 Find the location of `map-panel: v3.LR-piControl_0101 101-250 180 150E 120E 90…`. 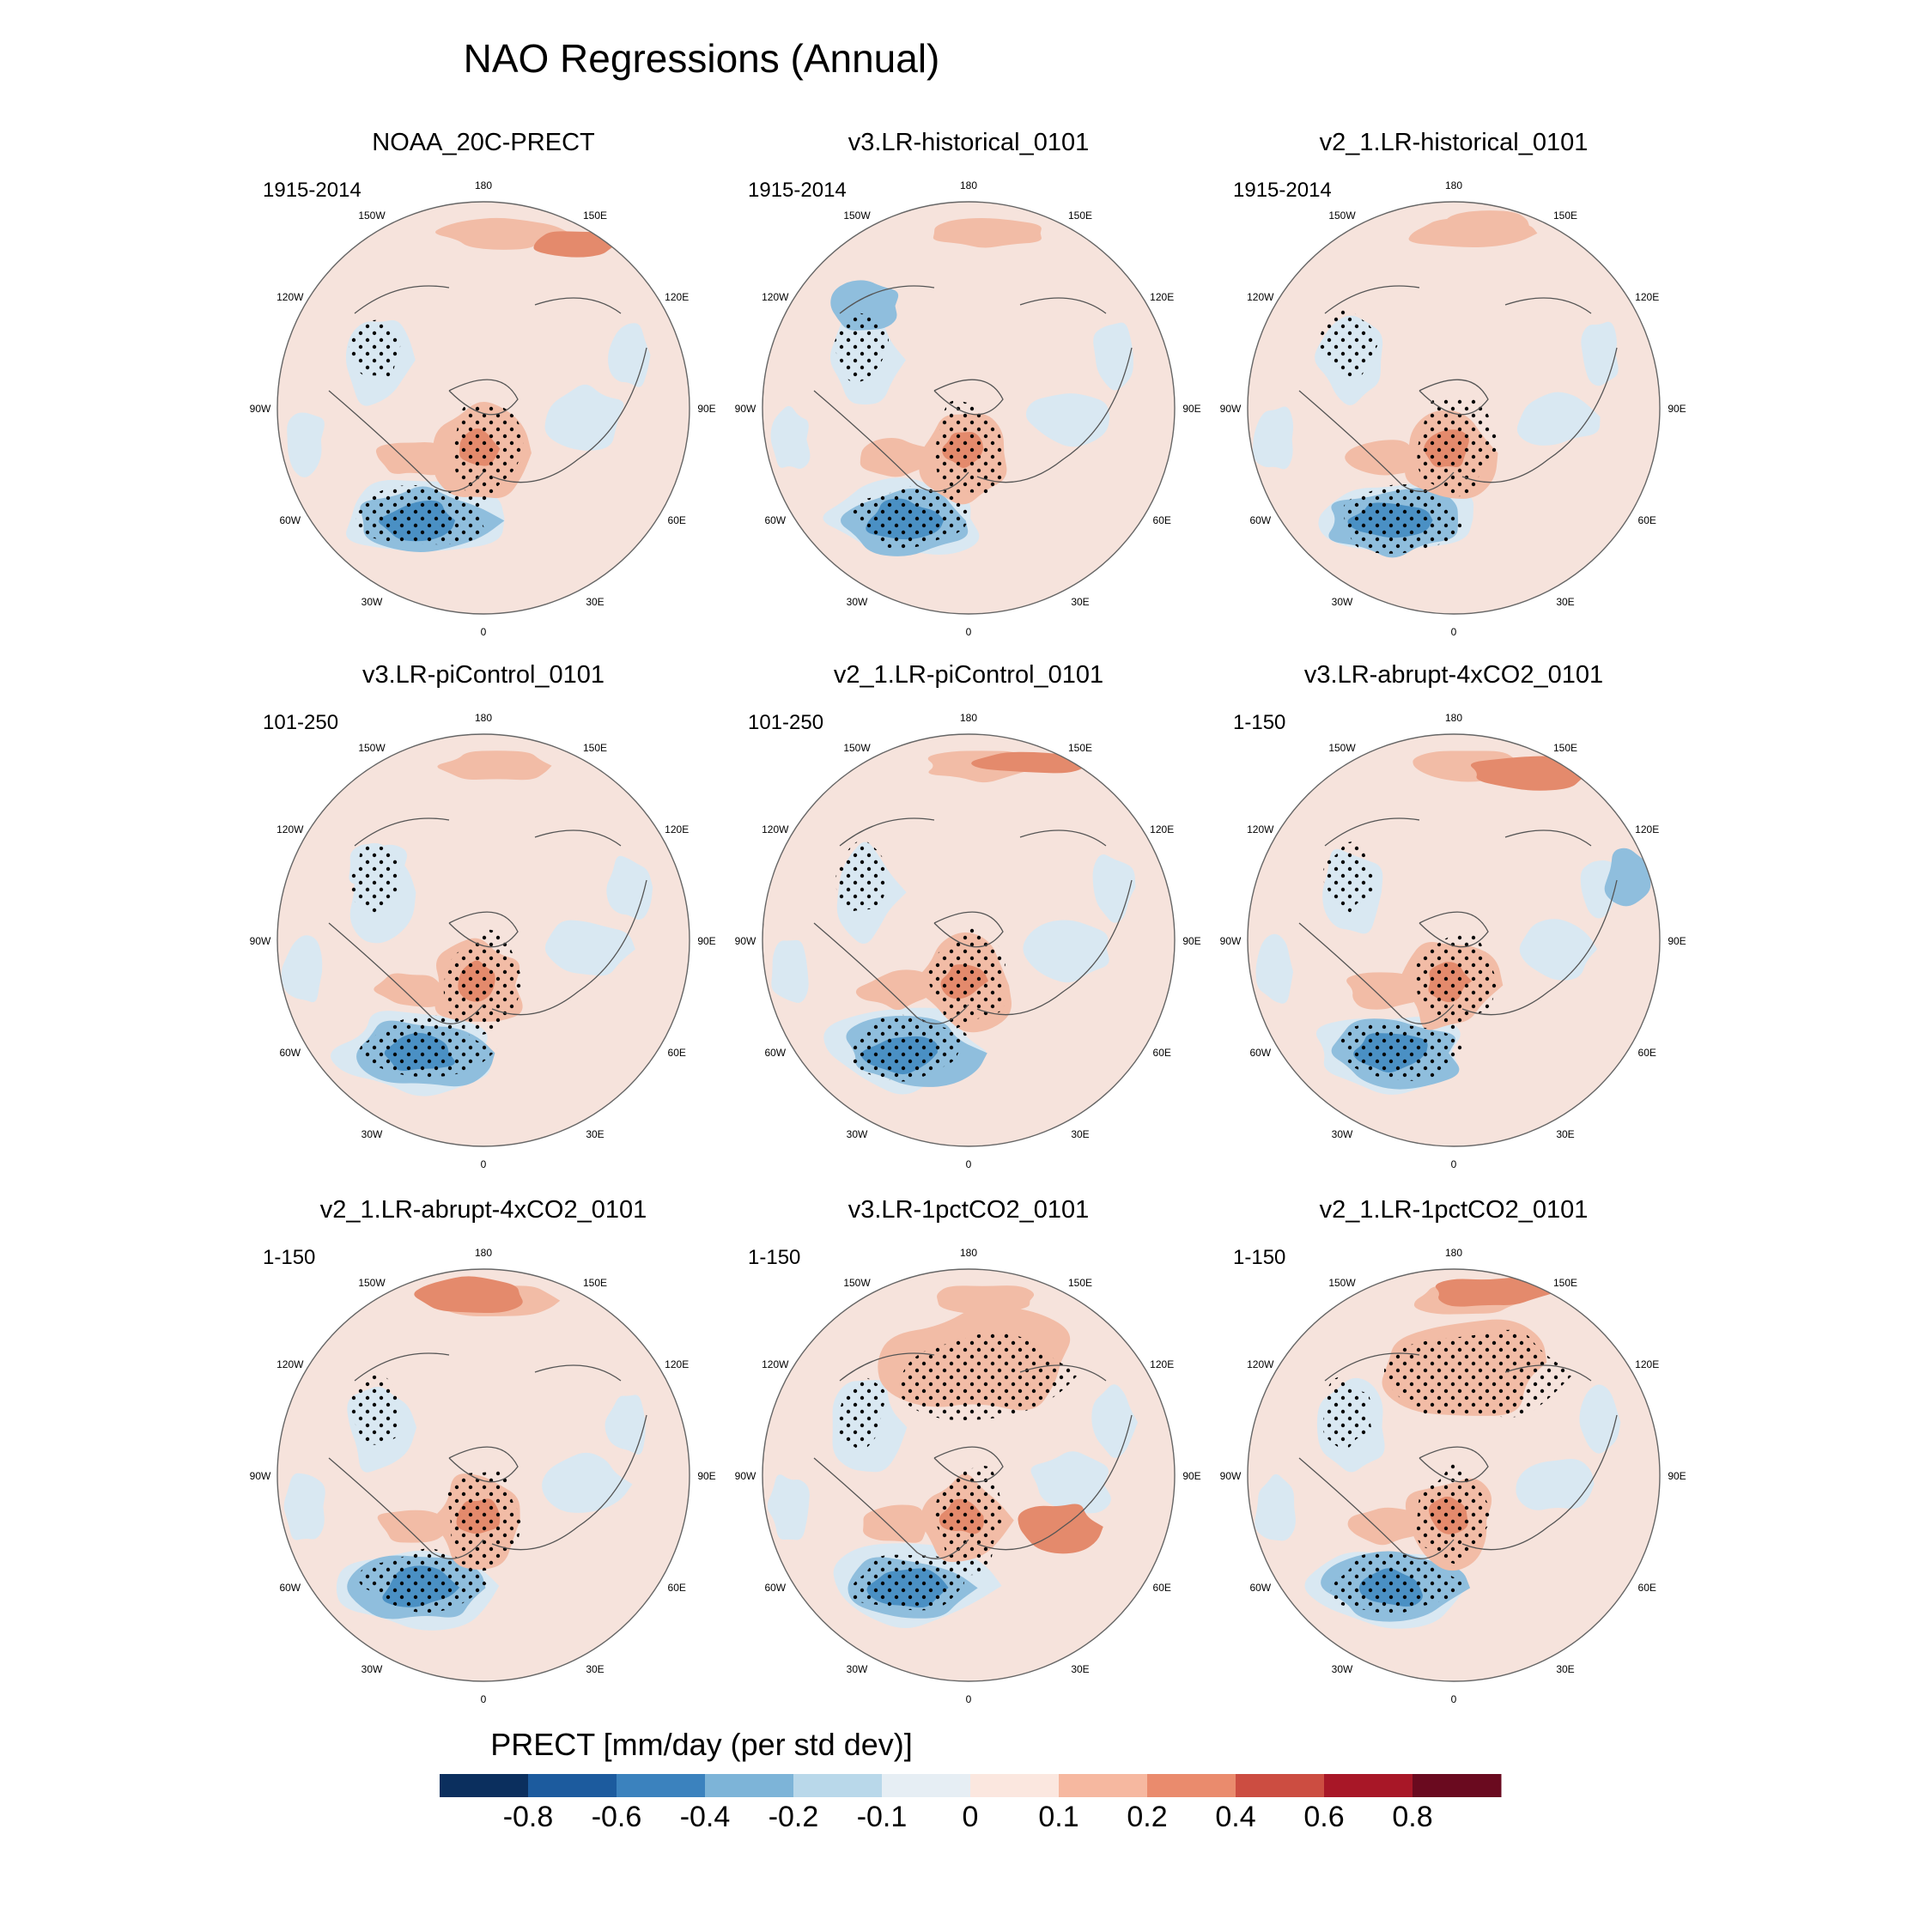

map-panel: v3.LR-piControl_0101 101-250 180 150E 120E 90… is located at coordinates (483, 915).